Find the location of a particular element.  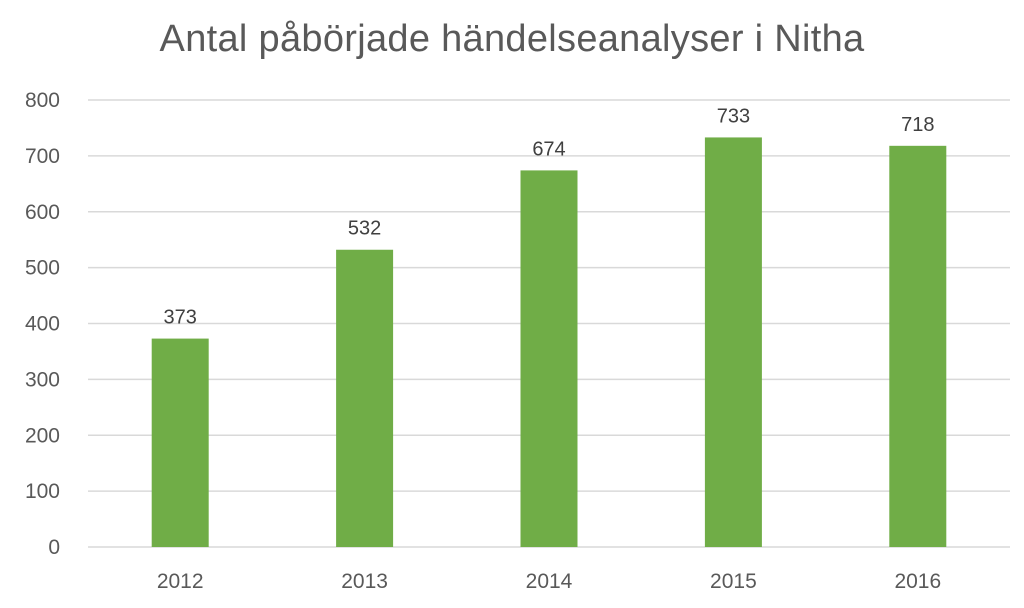

x-tick-label-2015: 2015 is located at coordinates (733, 581).